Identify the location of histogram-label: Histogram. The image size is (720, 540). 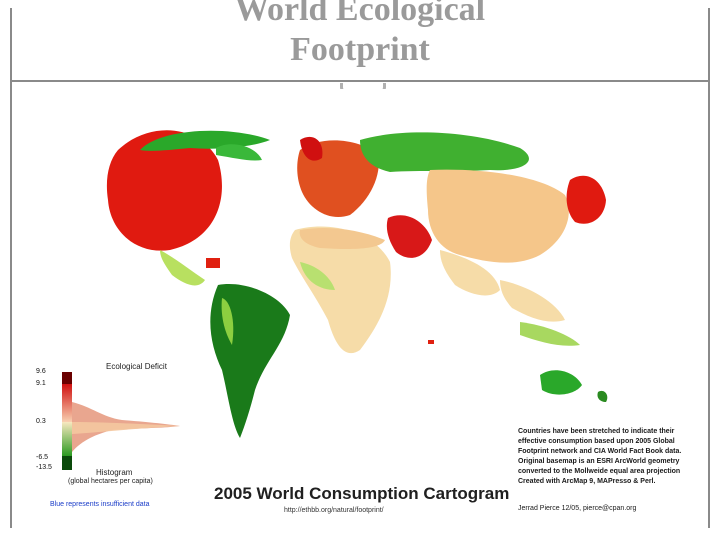
(114, 472).